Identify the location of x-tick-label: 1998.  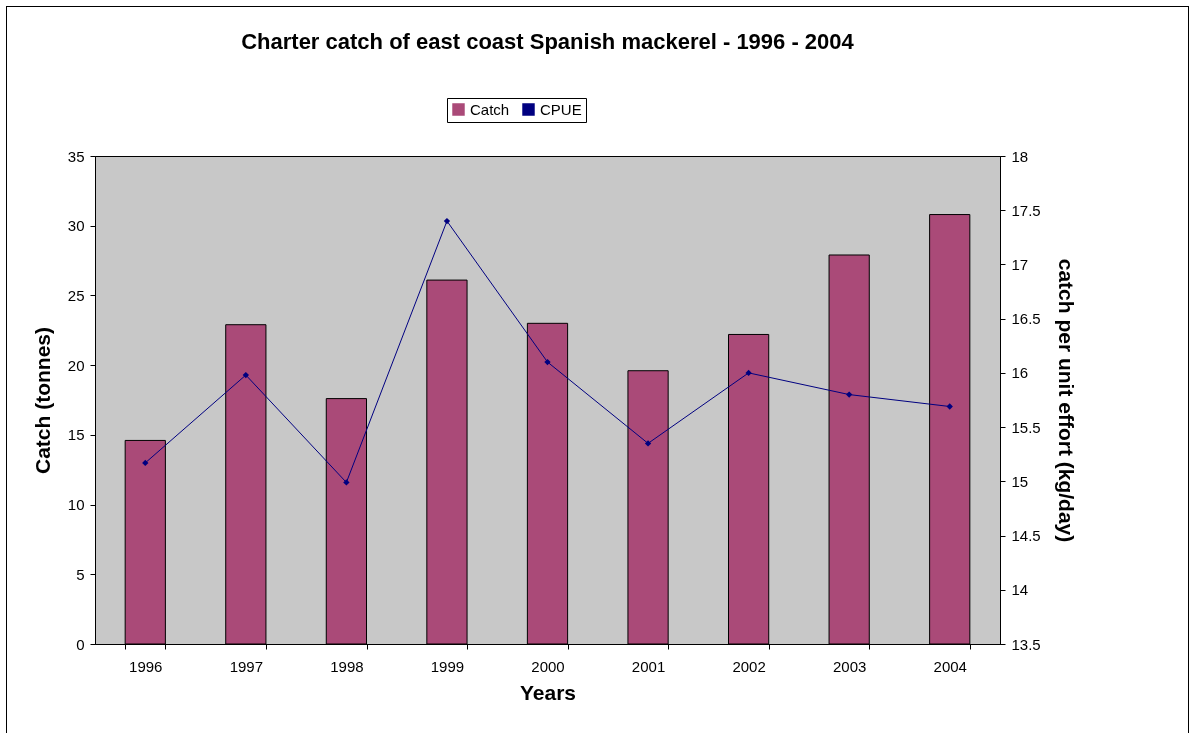
(347, 666).